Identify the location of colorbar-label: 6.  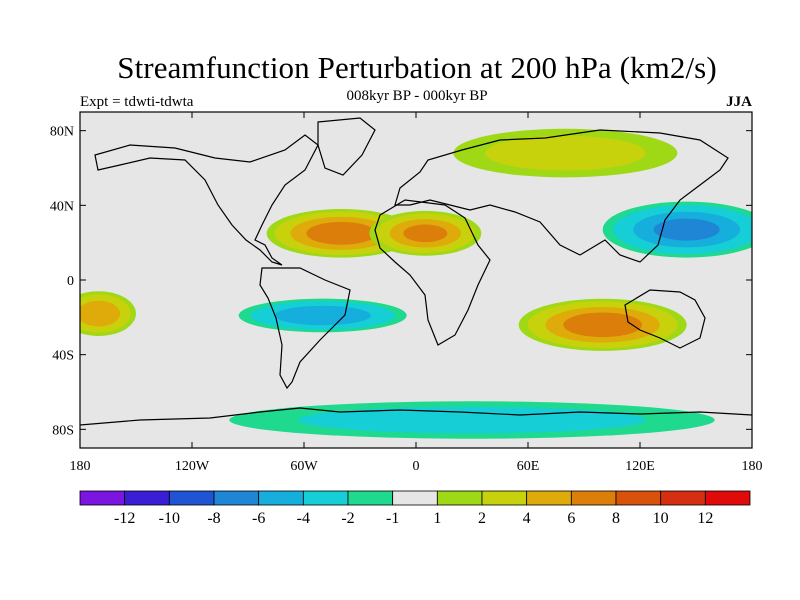
(571, 518).